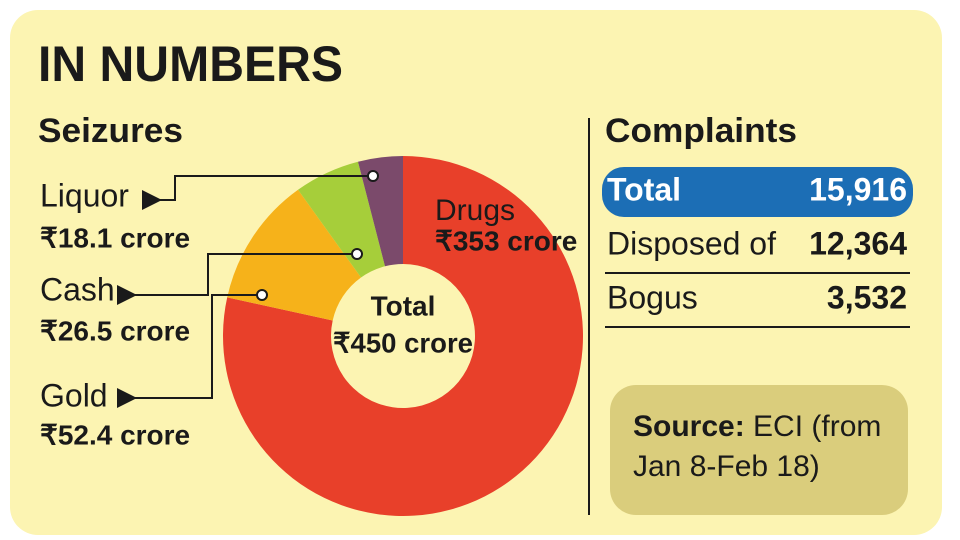 The width and height of the screenshot is (960, 540). Describe the element at coordinates (115, 330) in the screenshot. I see `slice-value-label: ₹26.5 crore` at that location.